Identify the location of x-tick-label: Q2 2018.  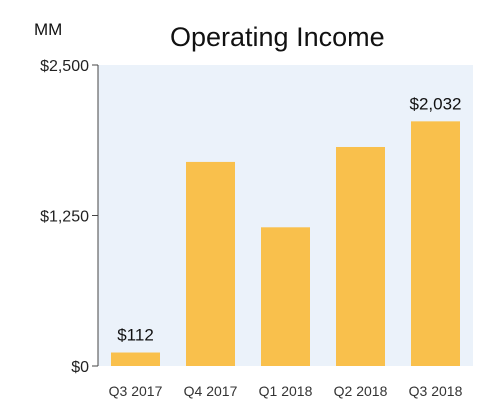
(361, 391).